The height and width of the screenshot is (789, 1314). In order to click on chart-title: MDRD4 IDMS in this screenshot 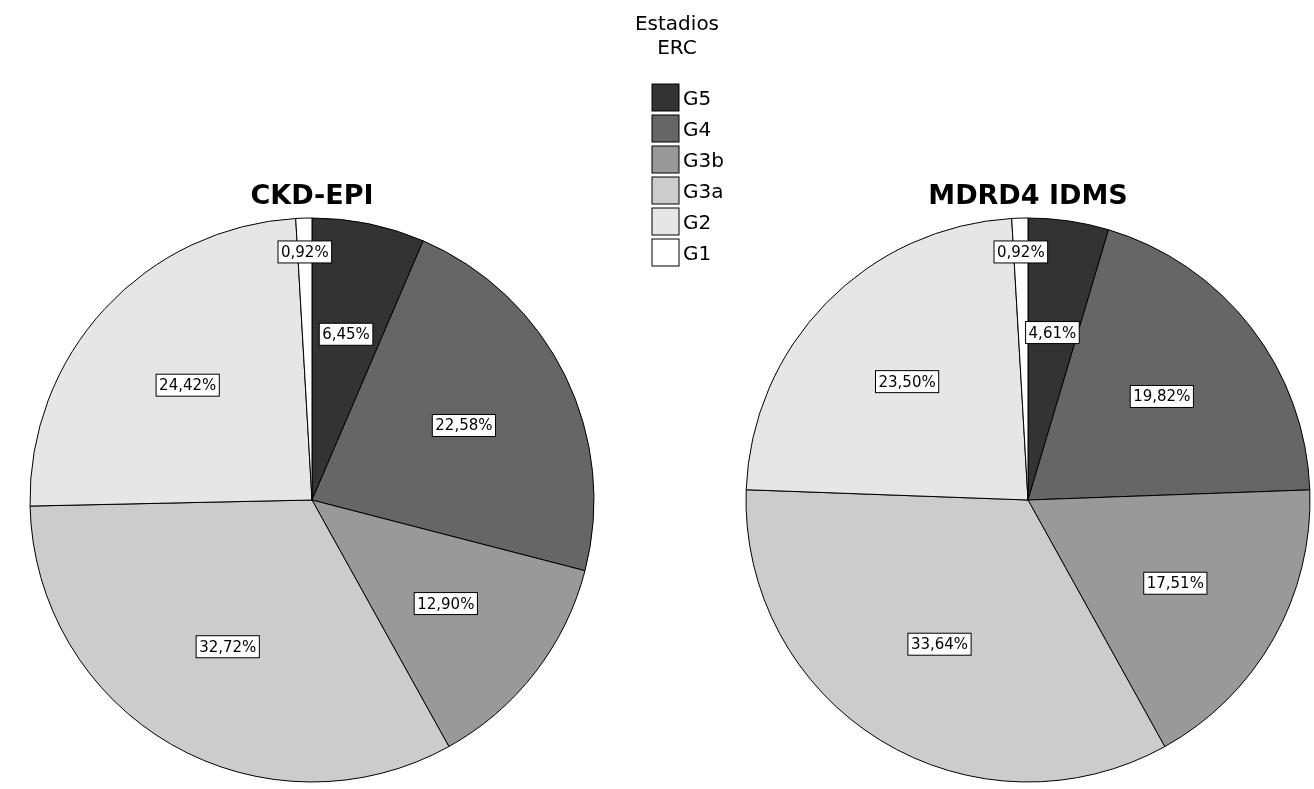, I will do `click(1028, 194)`.